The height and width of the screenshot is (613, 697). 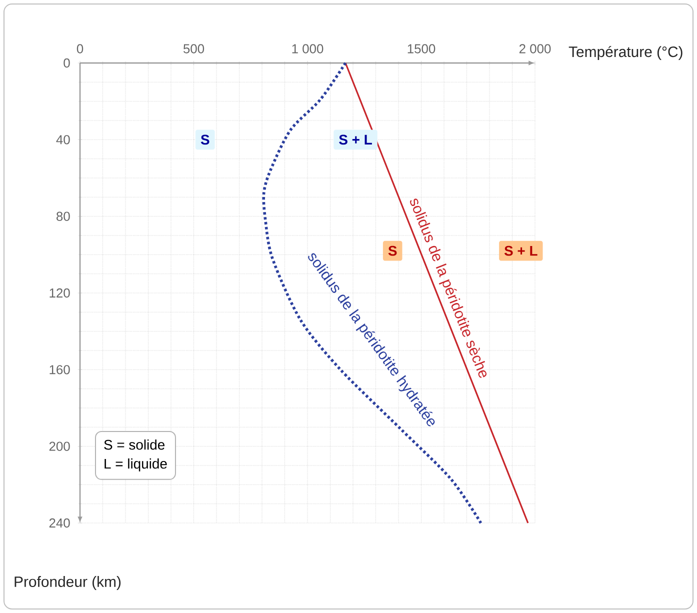 I want to click on x-tick-label: 1500, so click(x=422, y=49).